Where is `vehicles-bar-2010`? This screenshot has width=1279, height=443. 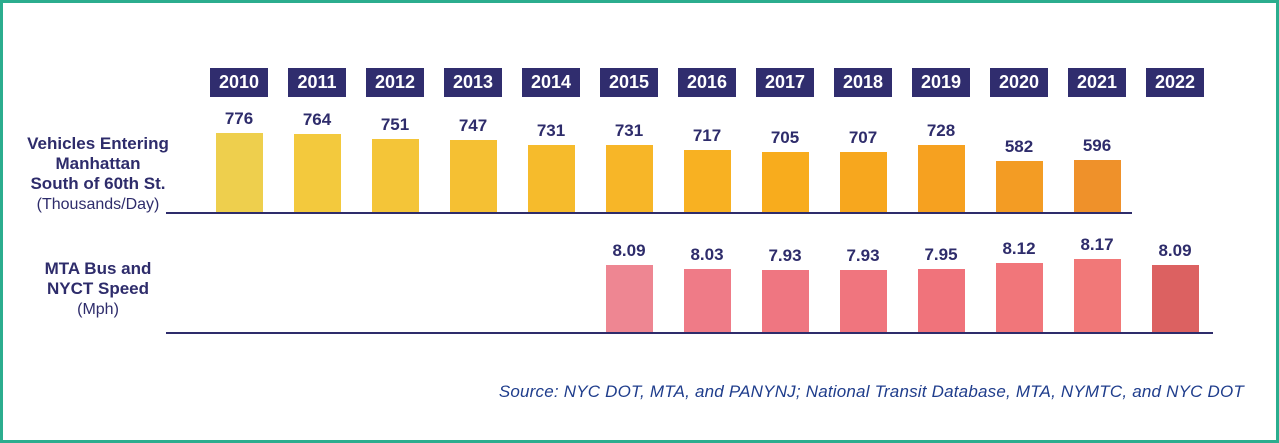 vehicles-bar-2010 is located at coordinates (239, 173).